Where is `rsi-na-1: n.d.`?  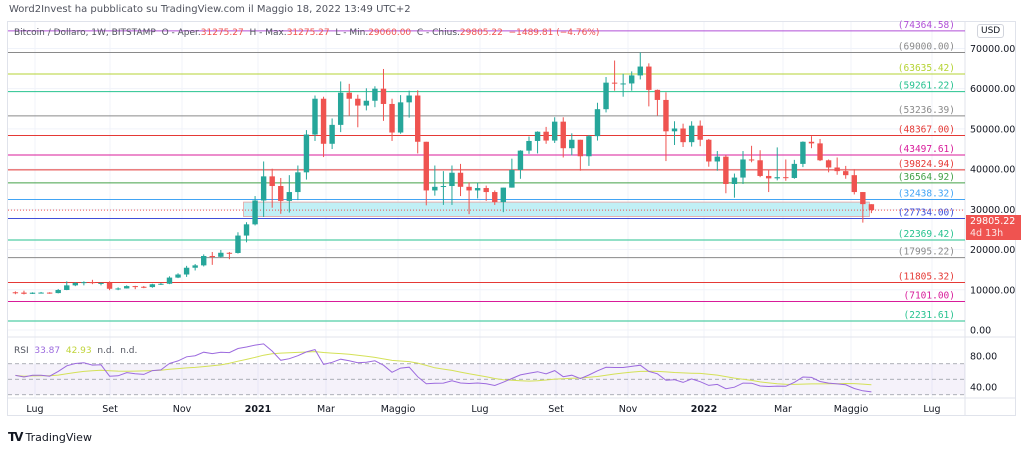
rsi-na-1: n.d. is located at coordinates (106, 351).